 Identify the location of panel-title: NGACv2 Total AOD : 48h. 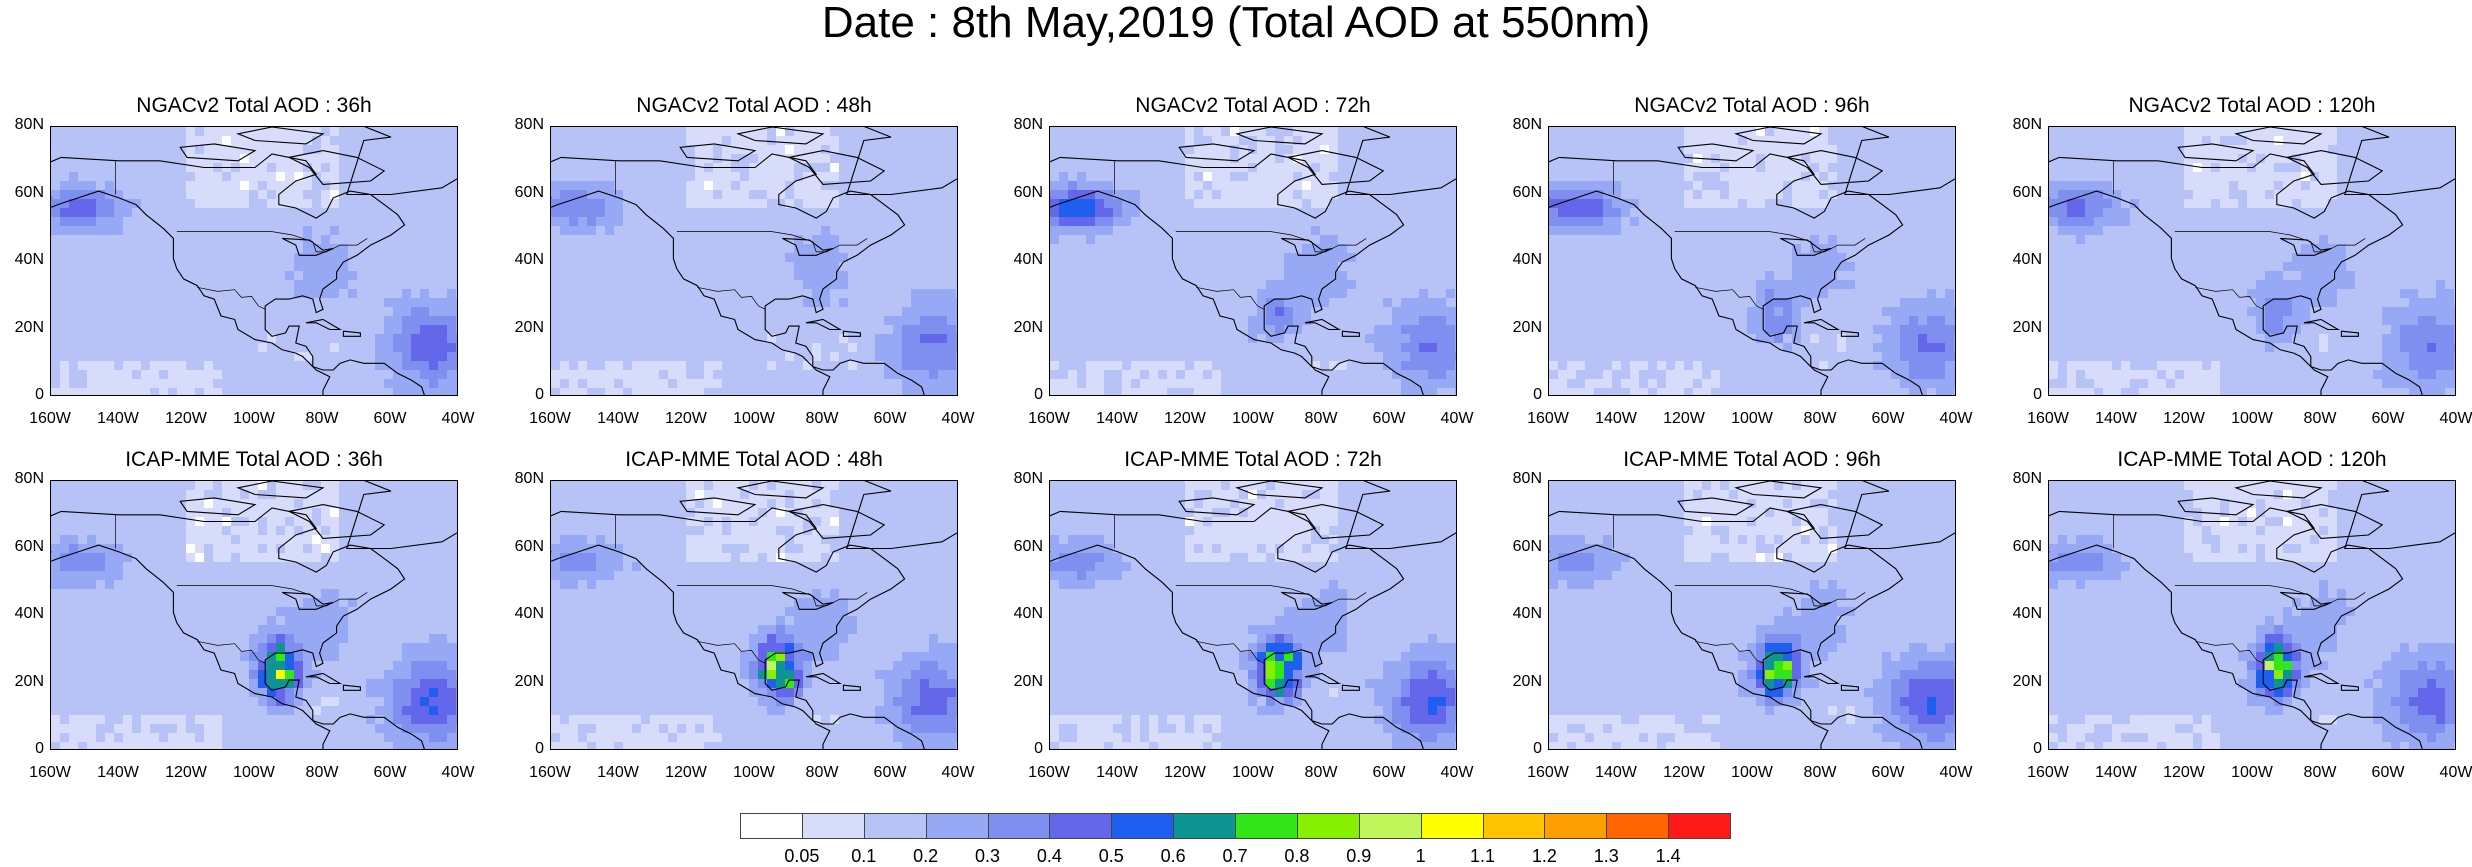
(754, 106).